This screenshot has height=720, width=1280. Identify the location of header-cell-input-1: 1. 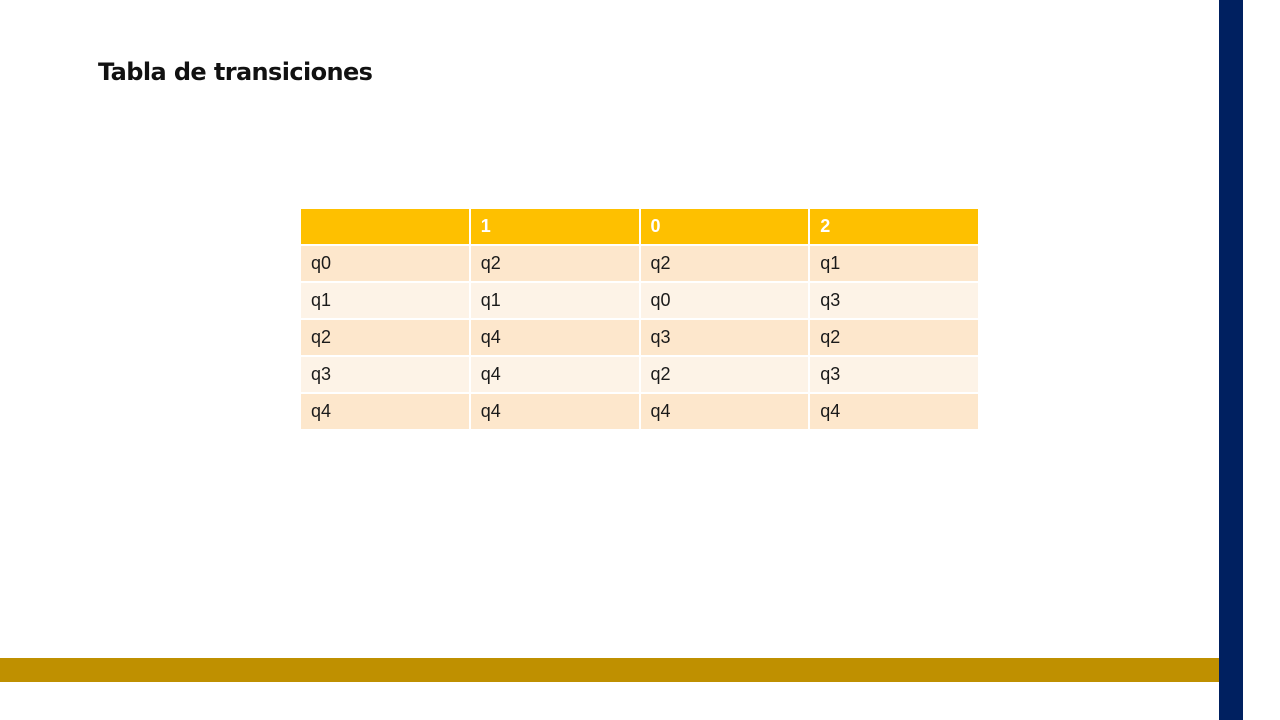
(554, 226).